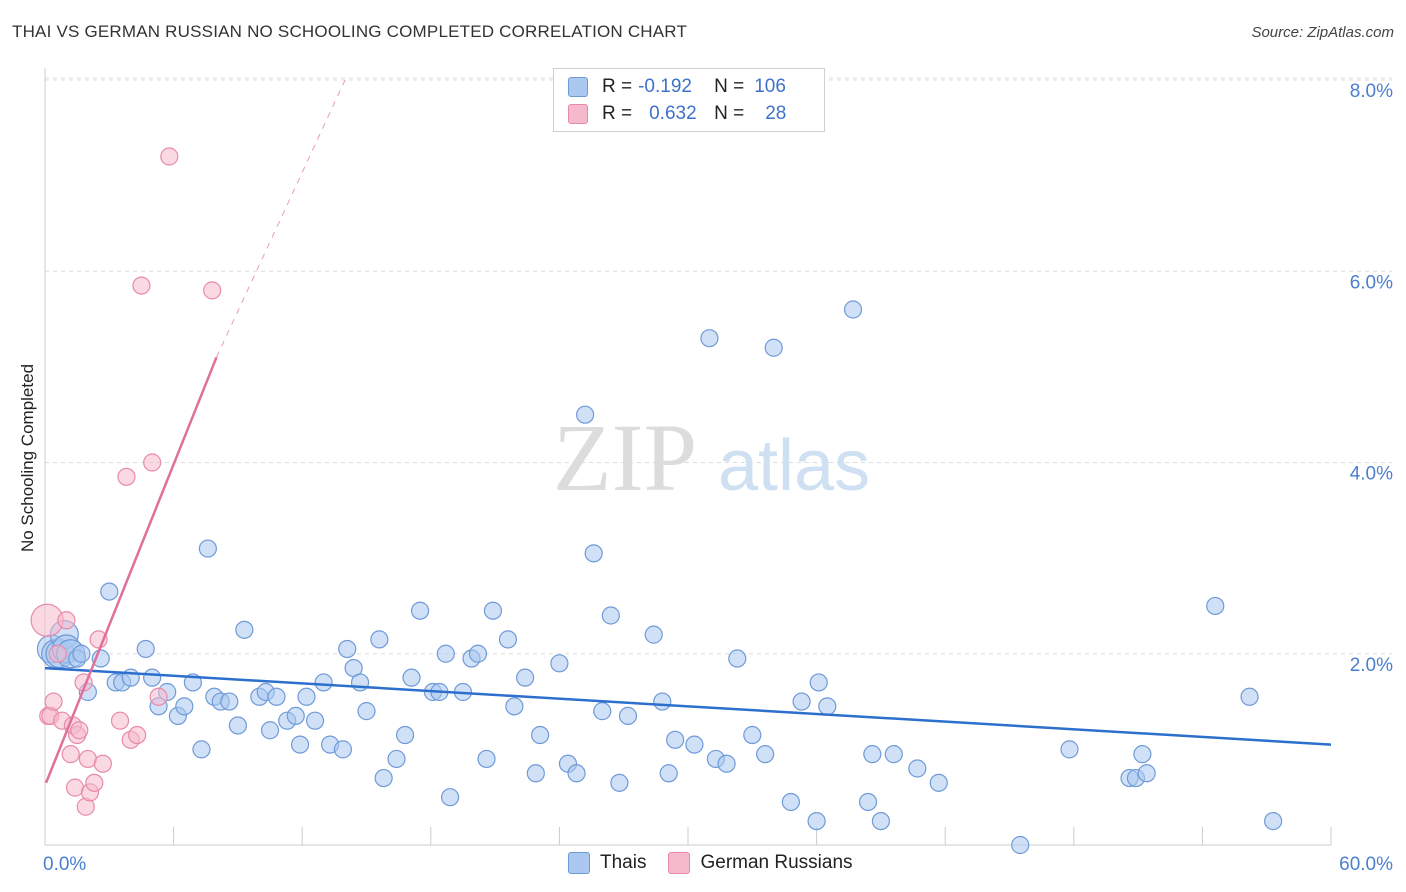 Image resolution: width=1406 pixels, height=892 pixels. What do you see at coordinates (625, 457) in the screenshot?
I see `watermark-zip: ZIP` at bounding box center [625, 457].